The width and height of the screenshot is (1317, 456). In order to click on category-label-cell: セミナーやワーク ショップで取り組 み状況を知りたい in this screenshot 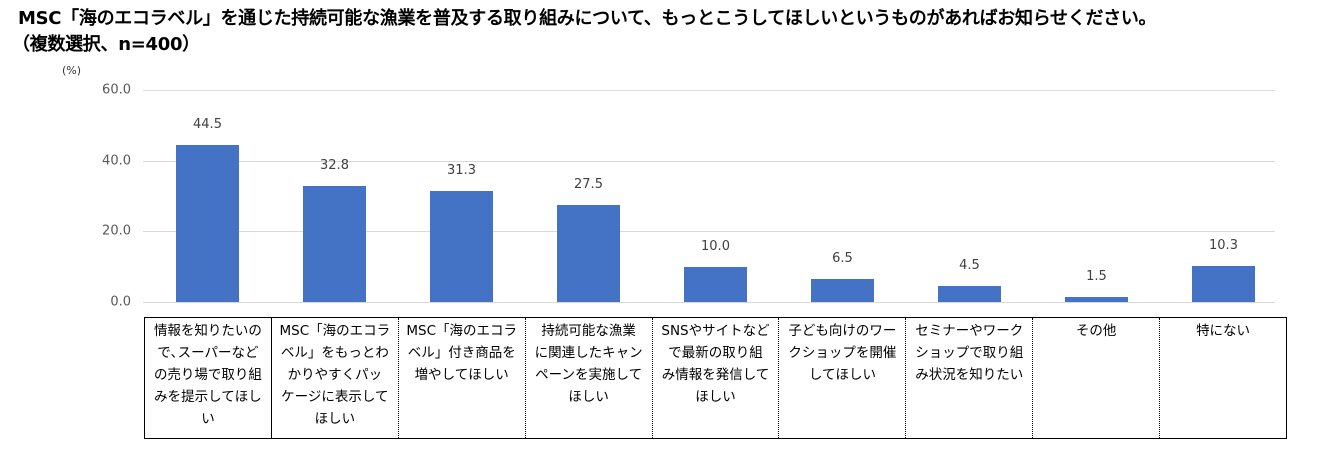, I will do `click(968, 378)`.